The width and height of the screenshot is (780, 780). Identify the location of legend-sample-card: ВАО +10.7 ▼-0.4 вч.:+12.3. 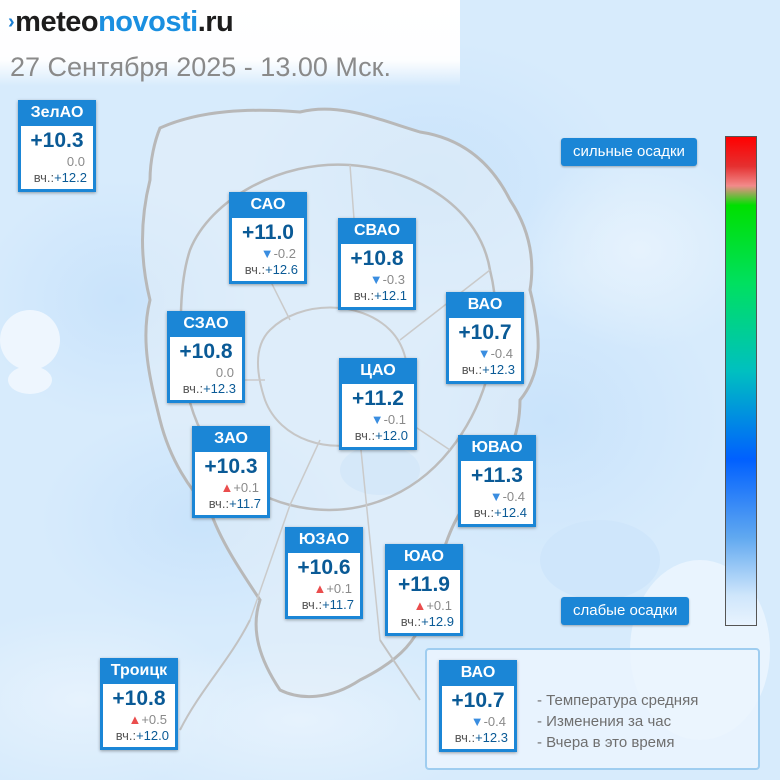
(478, 706).